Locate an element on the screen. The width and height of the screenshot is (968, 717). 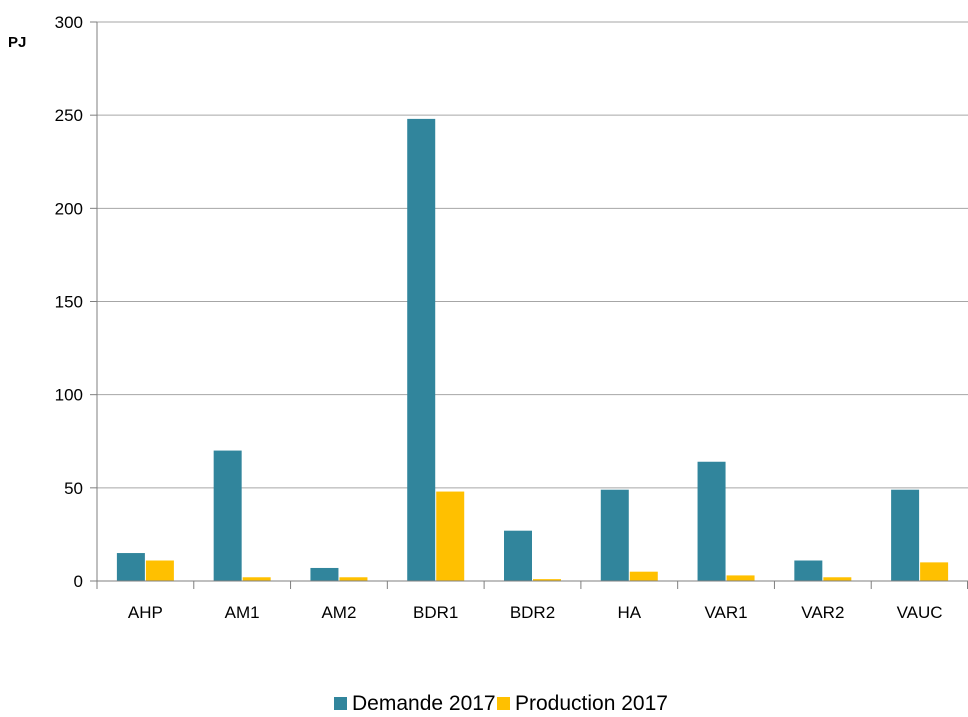
legend-label: Demande 2017 is located at coordinates (424, 703).